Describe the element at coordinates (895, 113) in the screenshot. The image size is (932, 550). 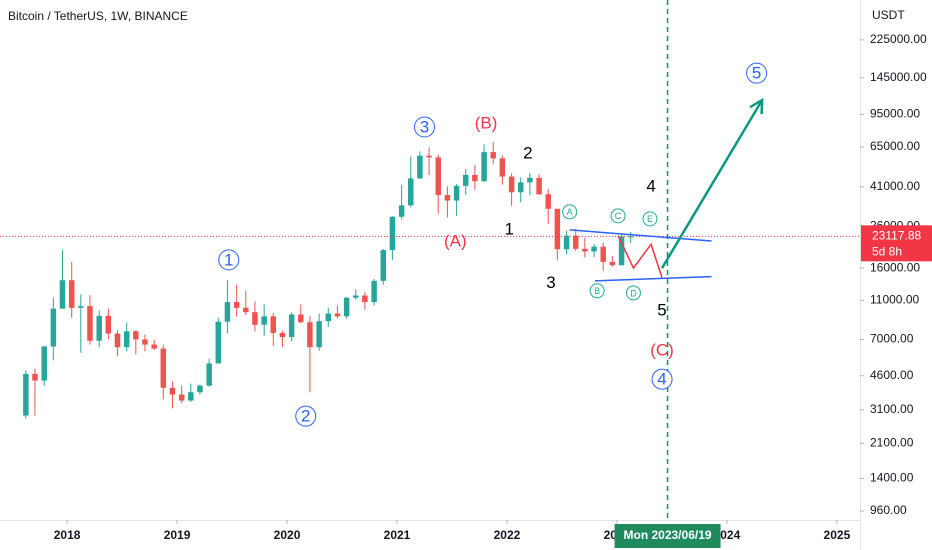
I see `y-tick-label: 95000.00` at that location.